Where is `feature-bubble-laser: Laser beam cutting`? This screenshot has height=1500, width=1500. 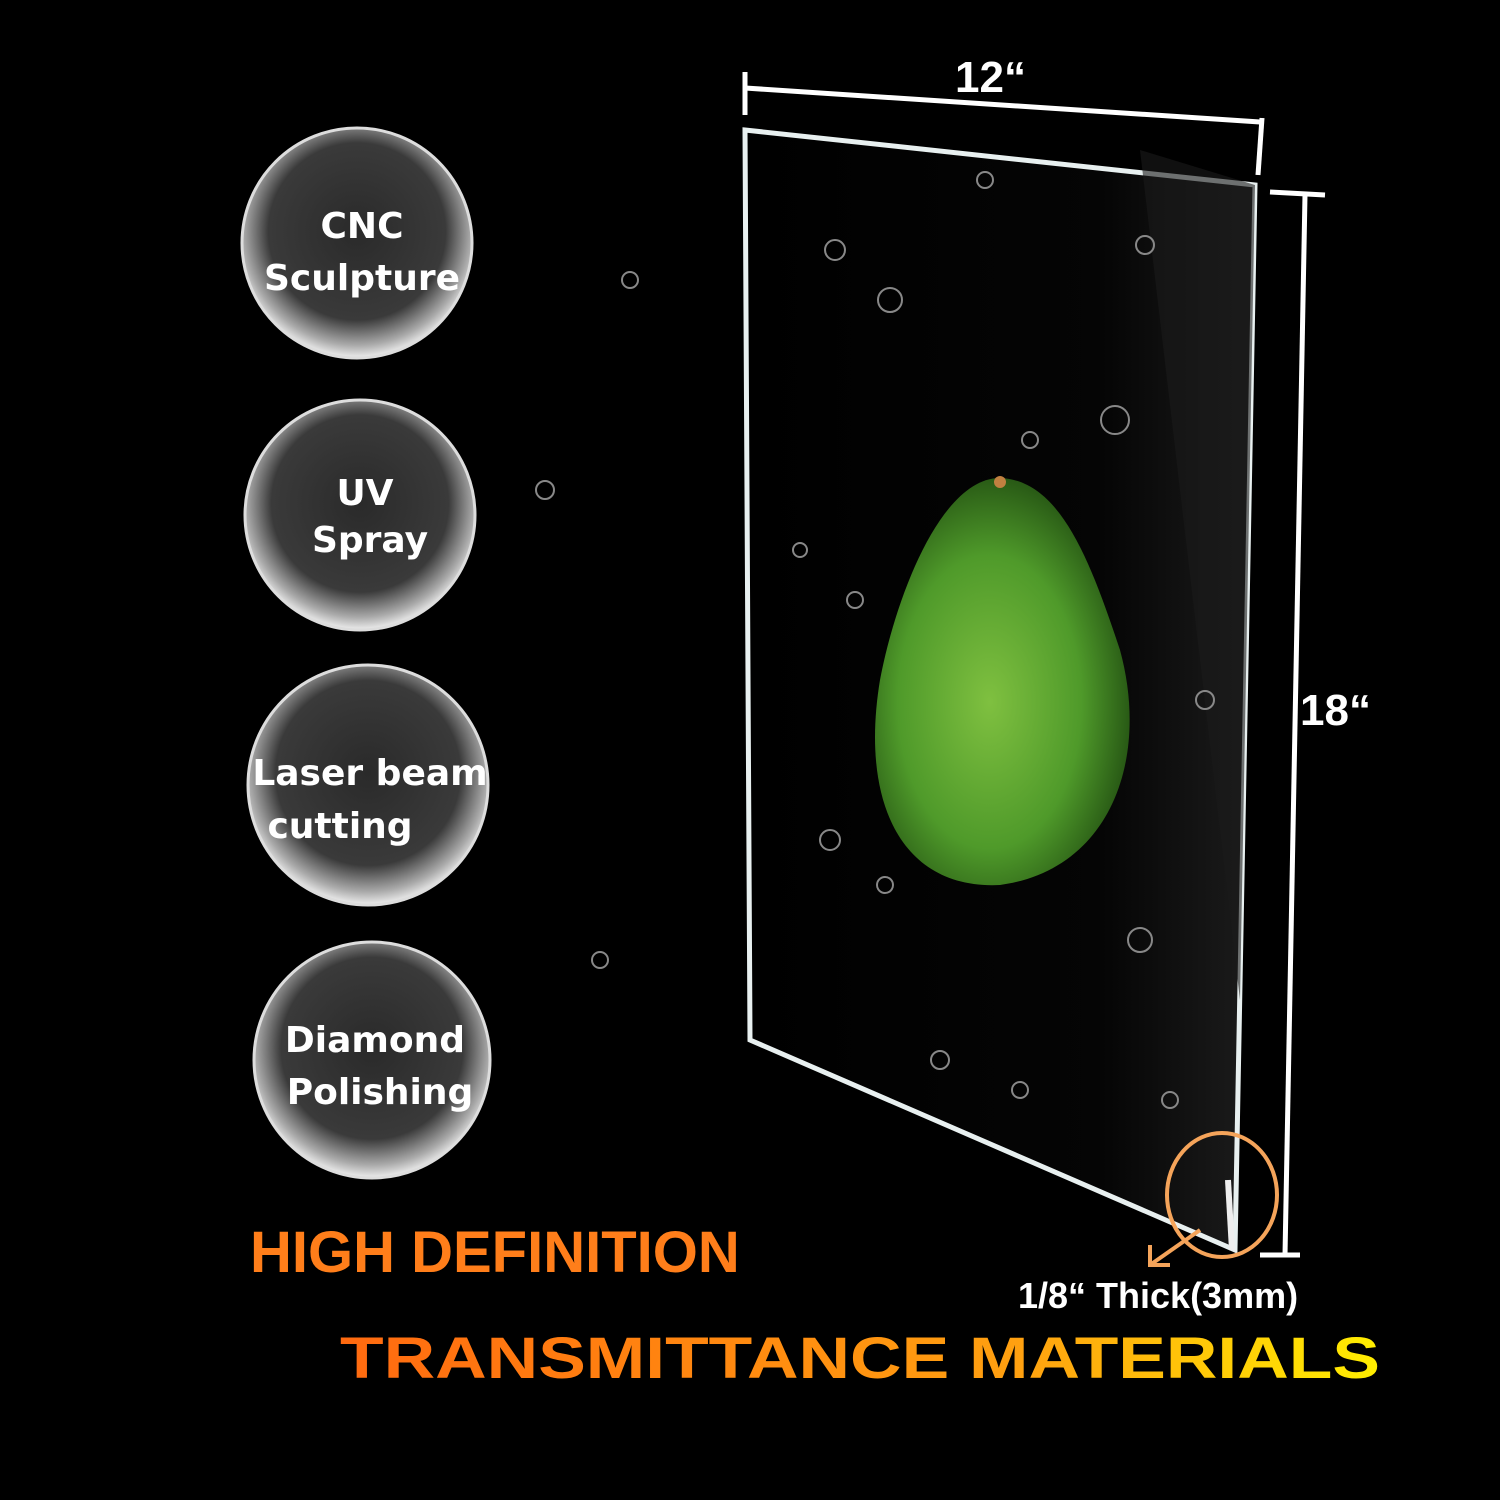
feature-bubble-laser: Laser beam cutting is located at coordinates (368, 785).